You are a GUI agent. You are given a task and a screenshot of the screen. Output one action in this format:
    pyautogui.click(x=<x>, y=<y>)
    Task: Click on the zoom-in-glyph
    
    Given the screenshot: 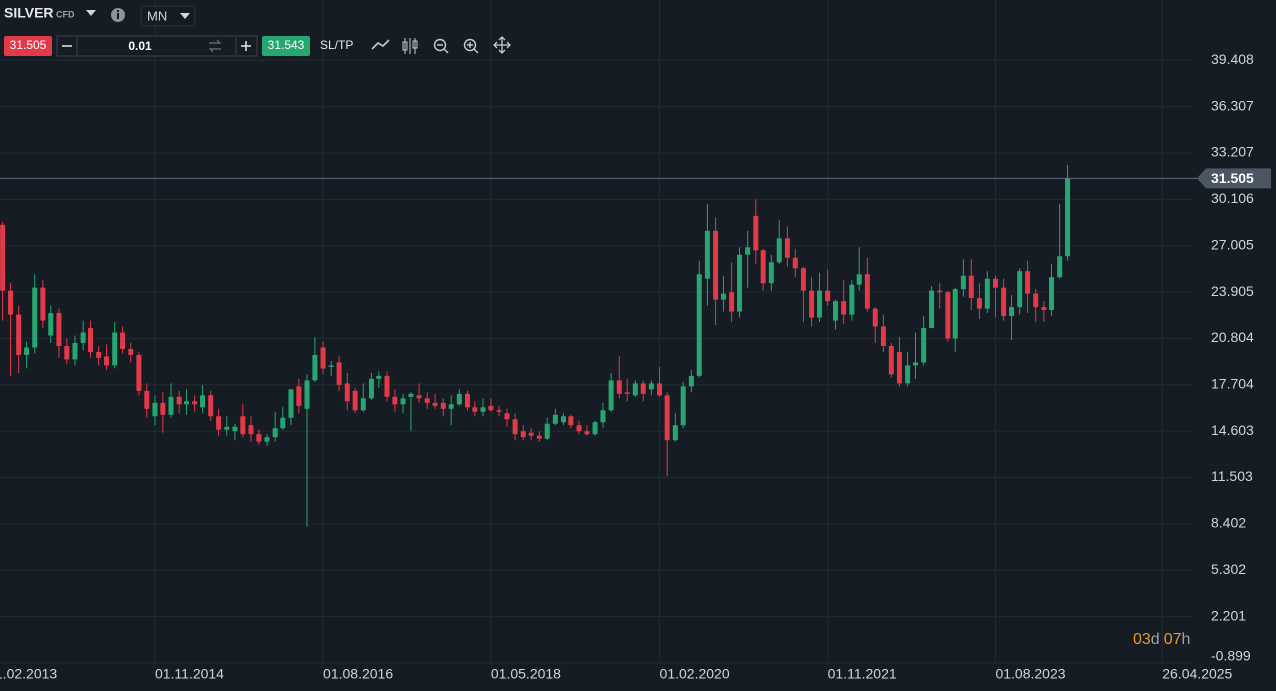 What is the action you would take?
    pyautogui.click(x=473, y=48)
    